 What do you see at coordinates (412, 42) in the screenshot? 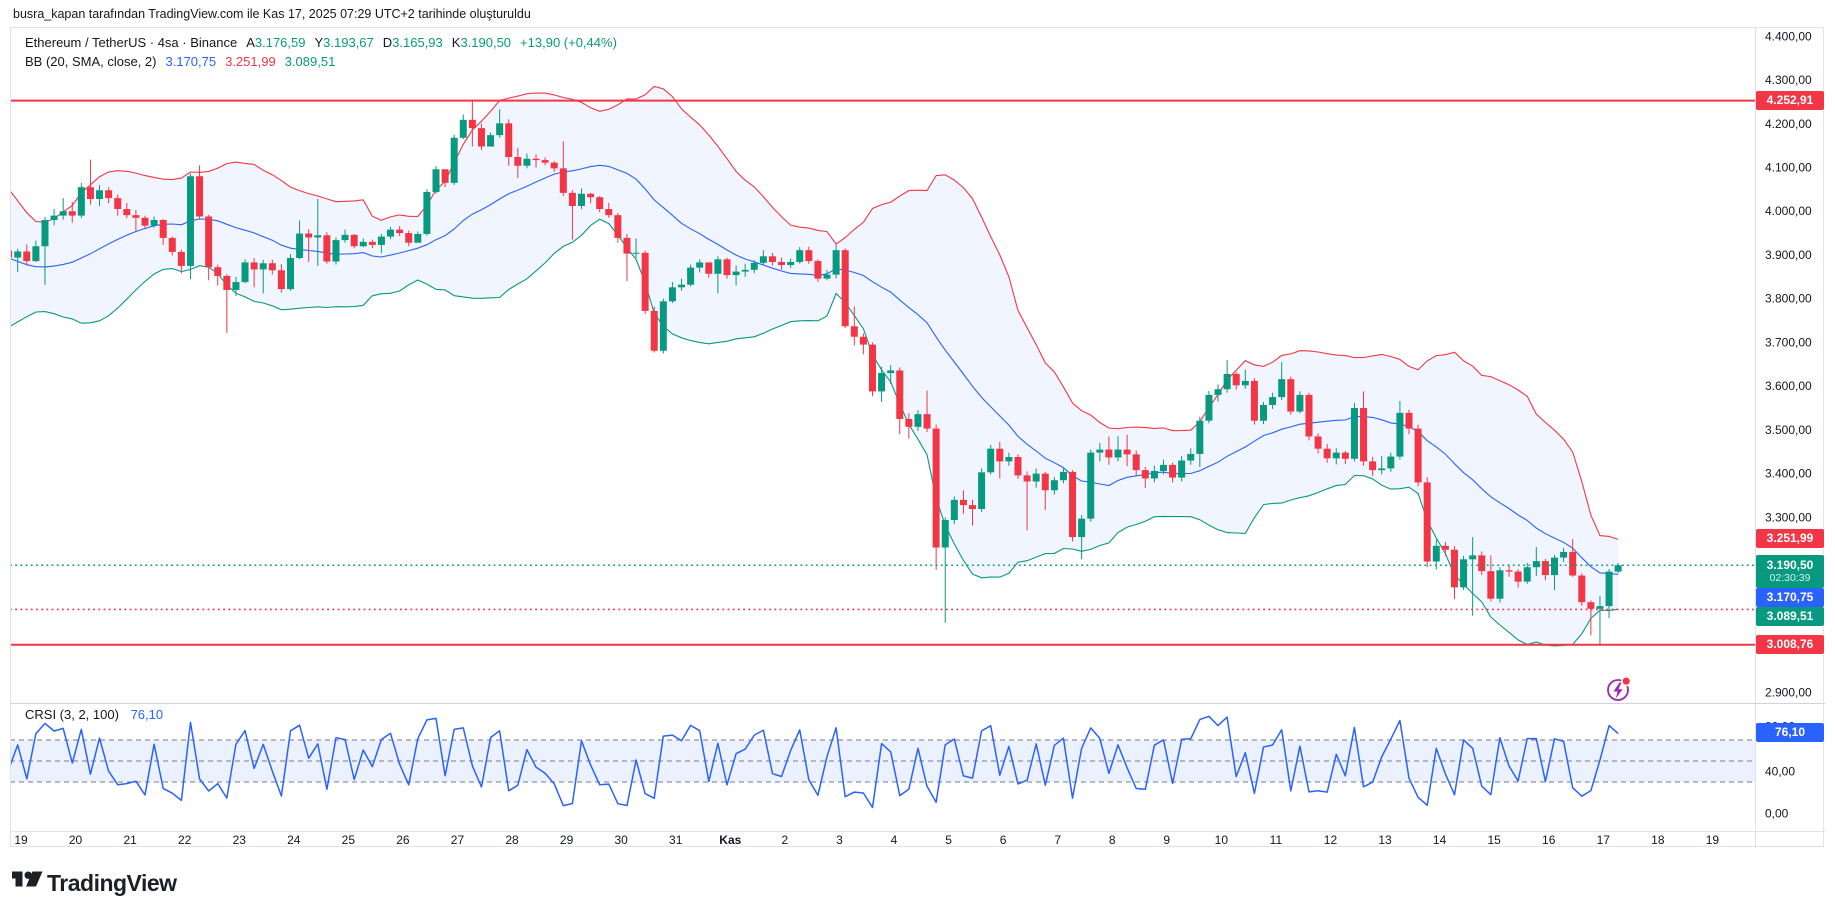
I see `legend-ohlc-D: D3.165,93` at bounding box center [412, 42].